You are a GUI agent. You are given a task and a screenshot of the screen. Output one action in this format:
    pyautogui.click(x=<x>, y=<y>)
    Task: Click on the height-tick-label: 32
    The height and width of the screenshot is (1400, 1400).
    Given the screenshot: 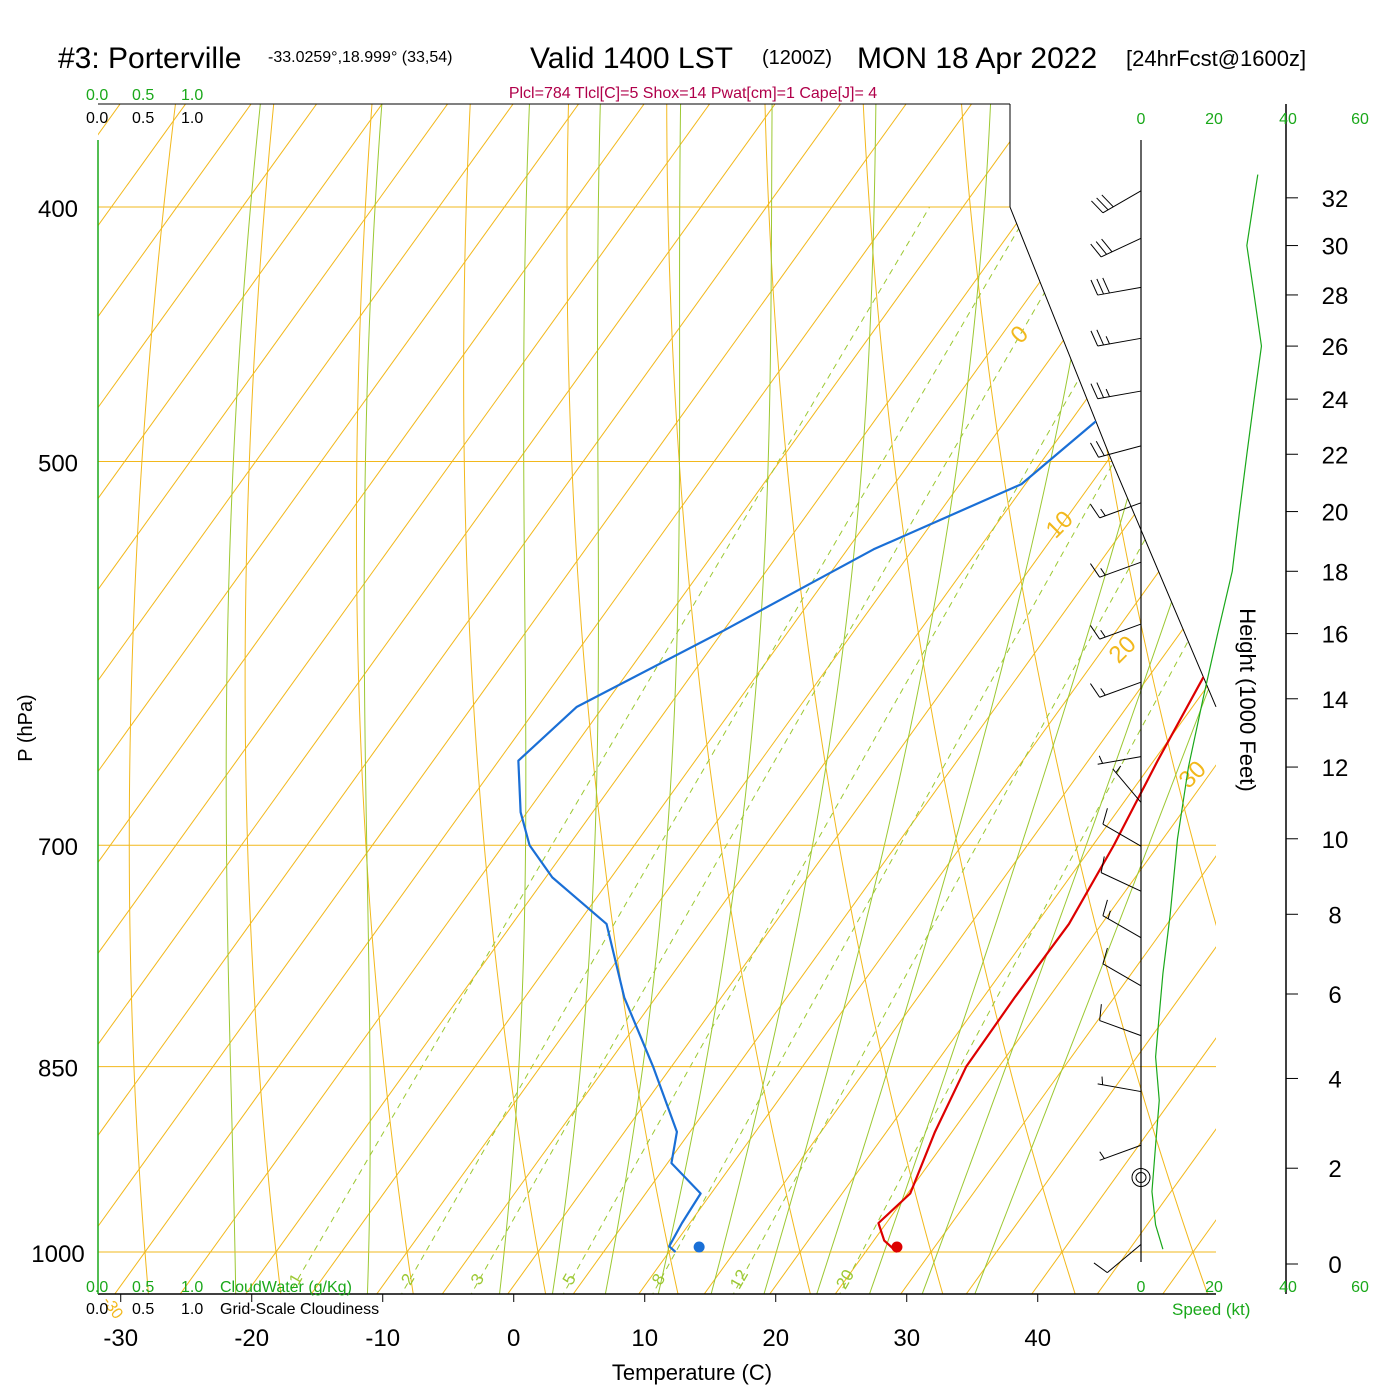 What is the action you would take?
    pyautogui.click(x=1335, y=199)
    